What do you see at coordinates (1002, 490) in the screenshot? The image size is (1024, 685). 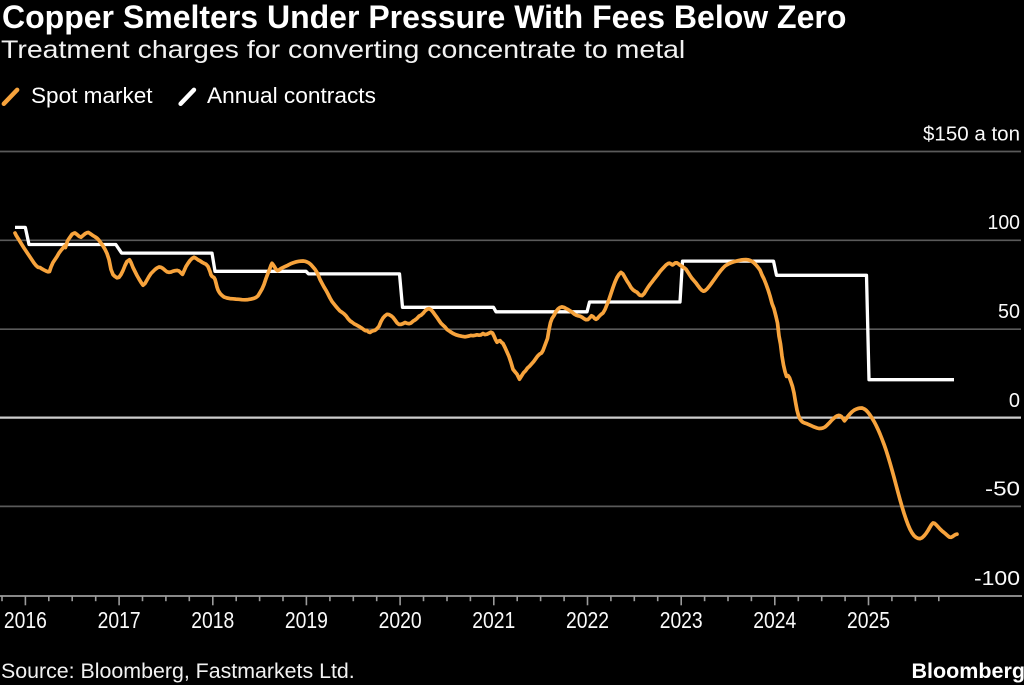 I see `svg-text: -50` at bounding box center [1002, 490].